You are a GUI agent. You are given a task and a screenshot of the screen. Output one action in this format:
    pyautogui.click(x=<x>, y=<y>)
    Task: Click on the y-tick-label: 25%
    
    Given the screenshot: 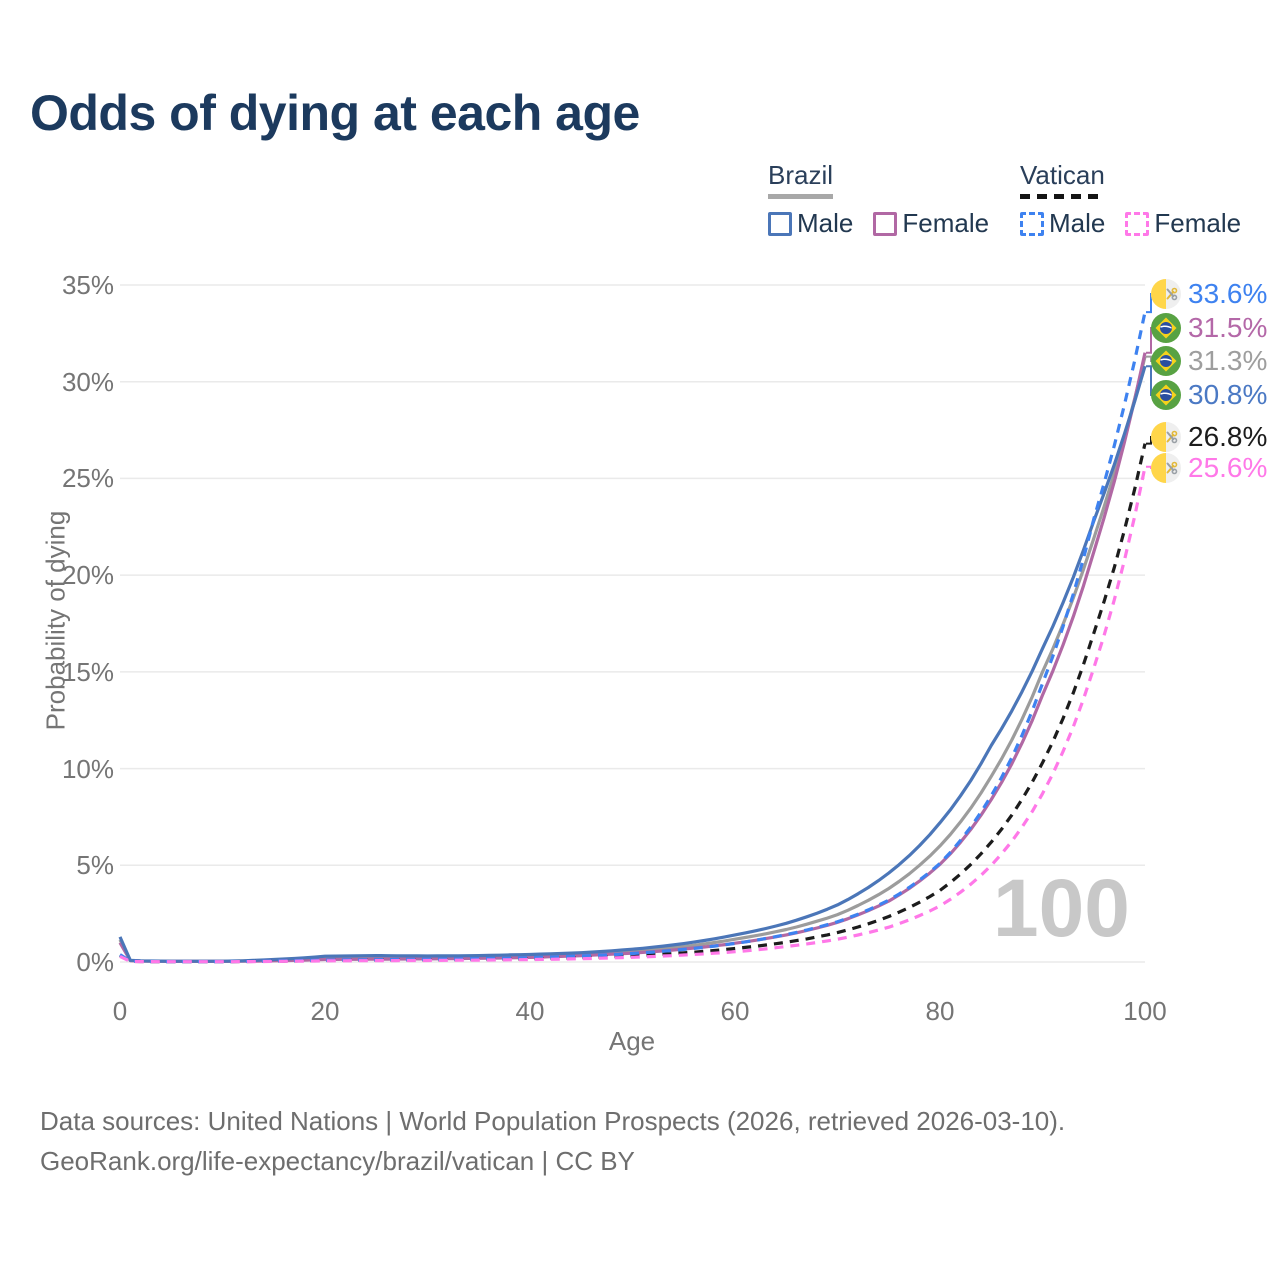 What is the action you would take?
    pyautogui.click(x=87, y=478)
    